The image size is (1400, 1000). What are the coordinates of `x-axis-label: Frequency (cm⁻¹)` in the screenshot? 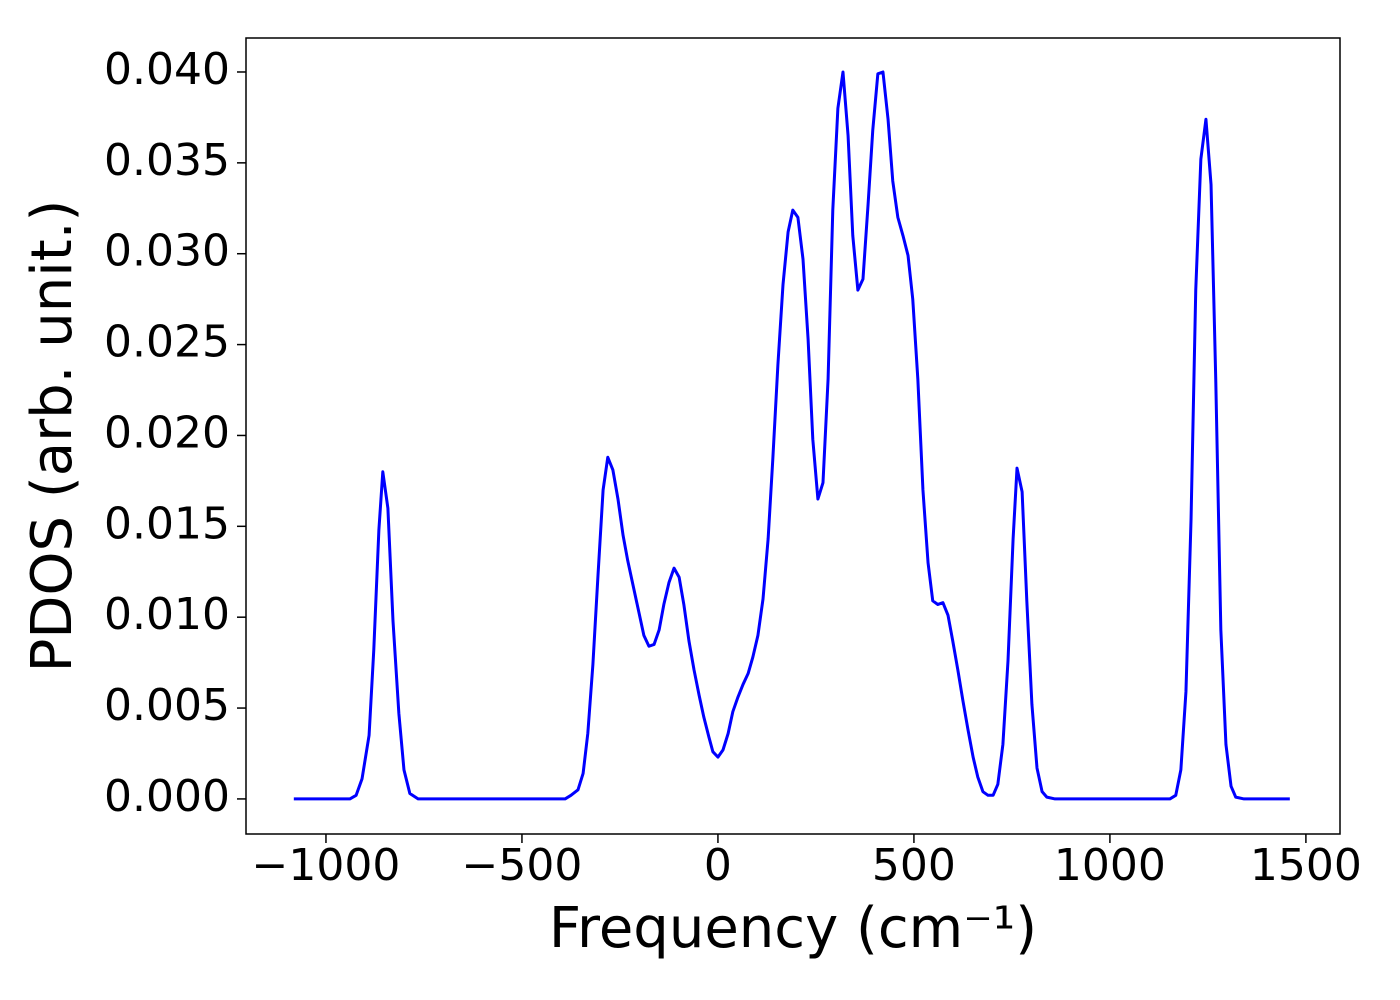 It's located at (793, 928).